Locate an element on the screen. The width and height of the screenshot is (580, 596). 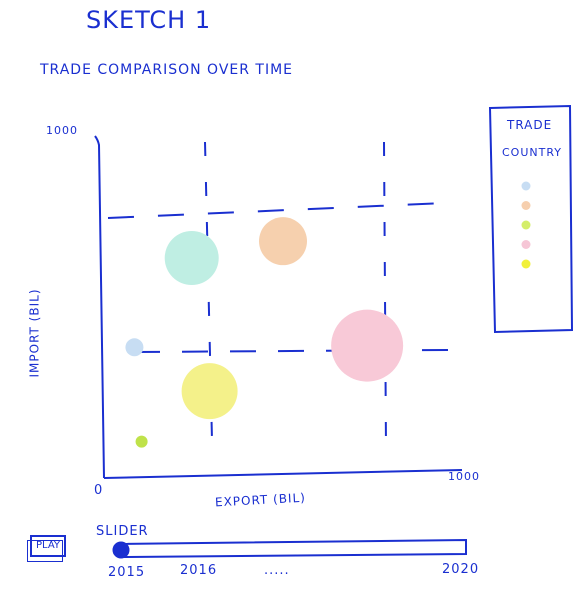
x-axis-line is located at coordinates (283, 474).